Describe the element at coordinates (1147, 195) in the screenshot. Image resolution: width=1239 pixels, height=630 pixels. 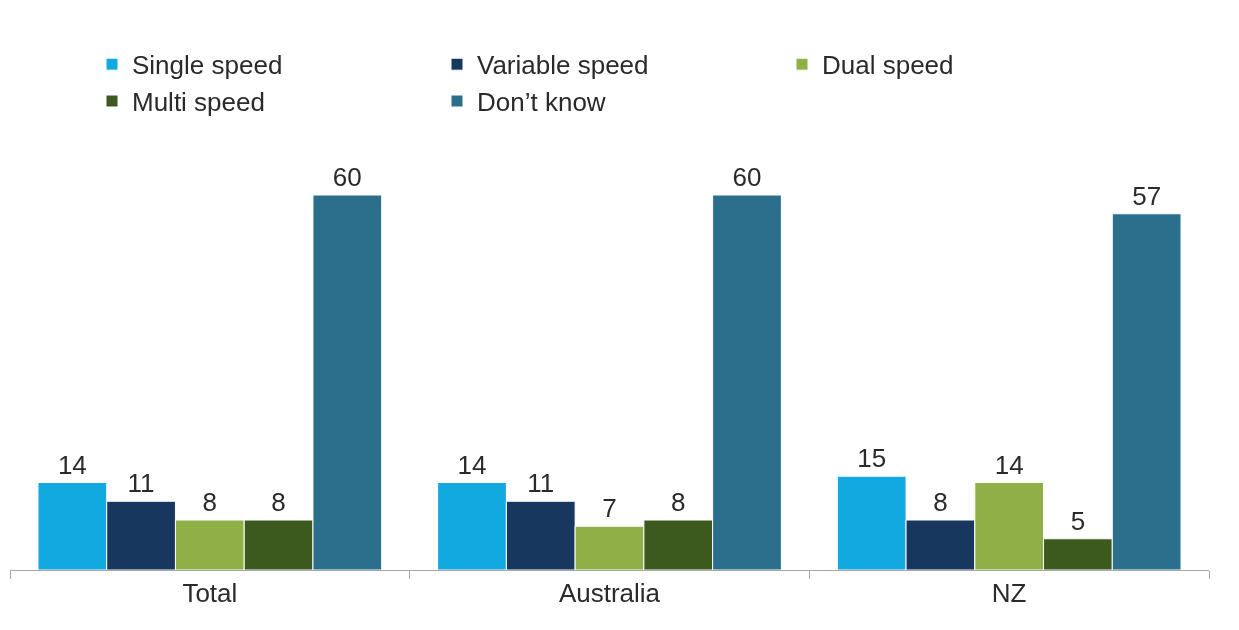
I see `data-label: 57` at that location.